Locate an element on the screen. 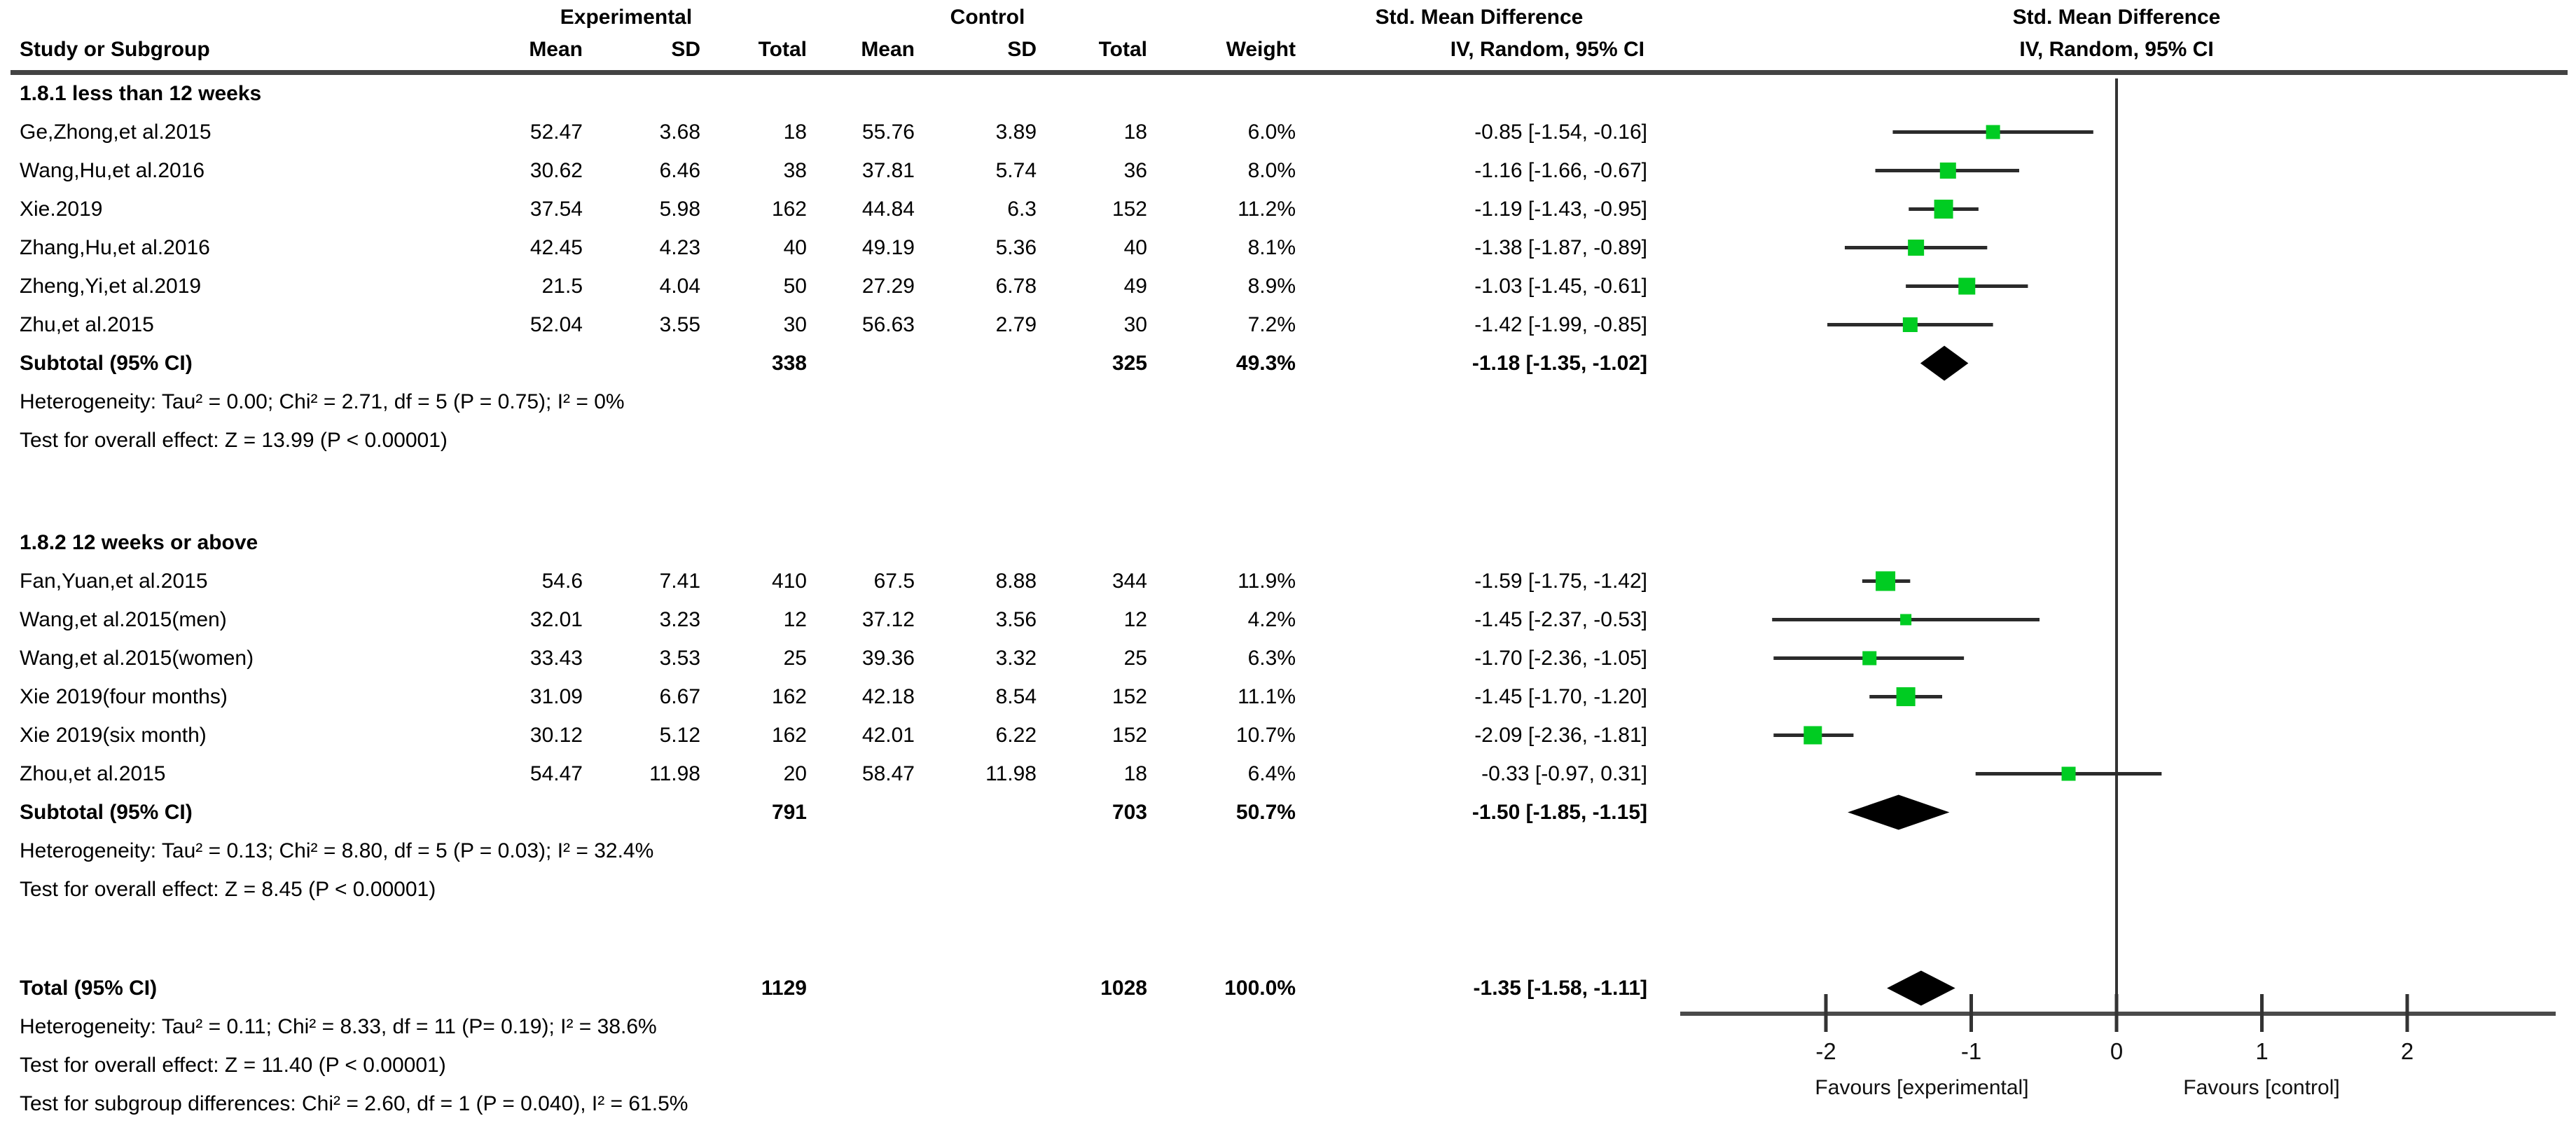  exp-total-value: 18 is located at coordinates (795, 132).